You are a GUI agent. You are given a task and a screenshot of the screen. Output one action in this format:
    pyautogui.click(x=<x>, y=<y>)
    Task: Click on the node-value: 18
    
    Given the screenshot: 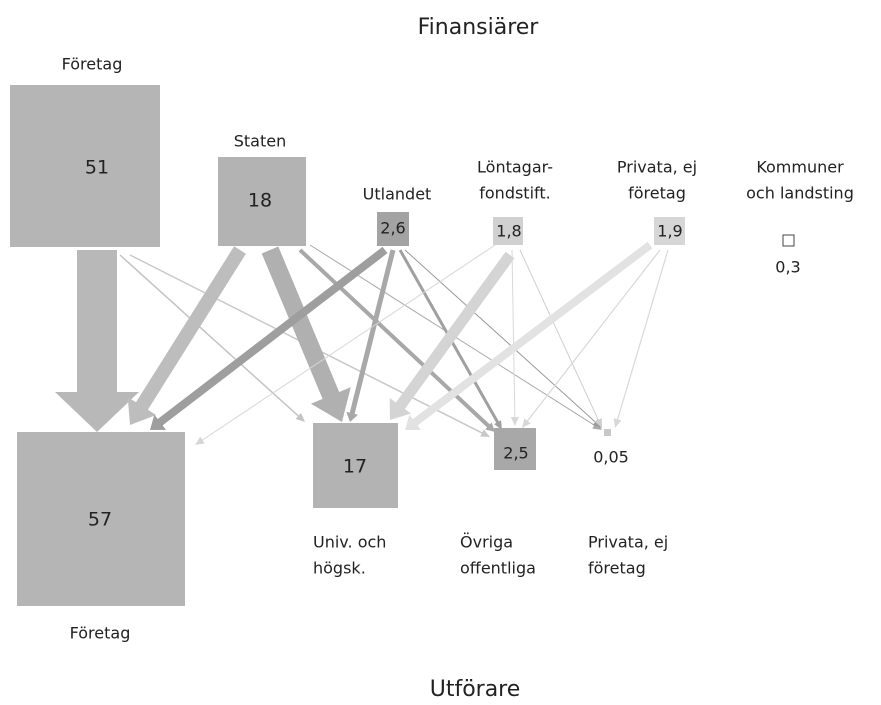 What is the action you would take?
    pyautogui.click(x=260, y=201)
    